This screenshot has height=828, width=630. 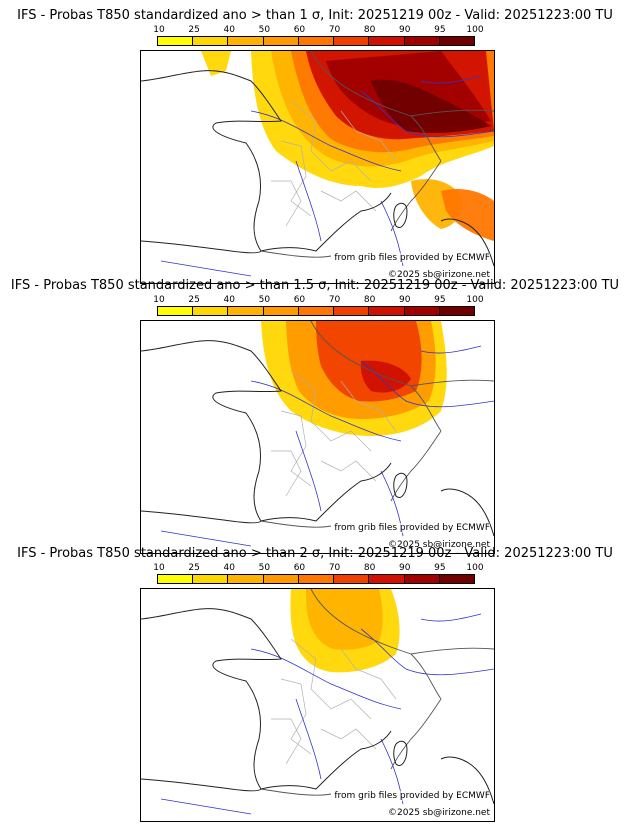 What do you see at coordinates (439, 545) in the screenshot?
I see `copyright: ©2025 sb@irizone.net` at bounding box center [439, 545].